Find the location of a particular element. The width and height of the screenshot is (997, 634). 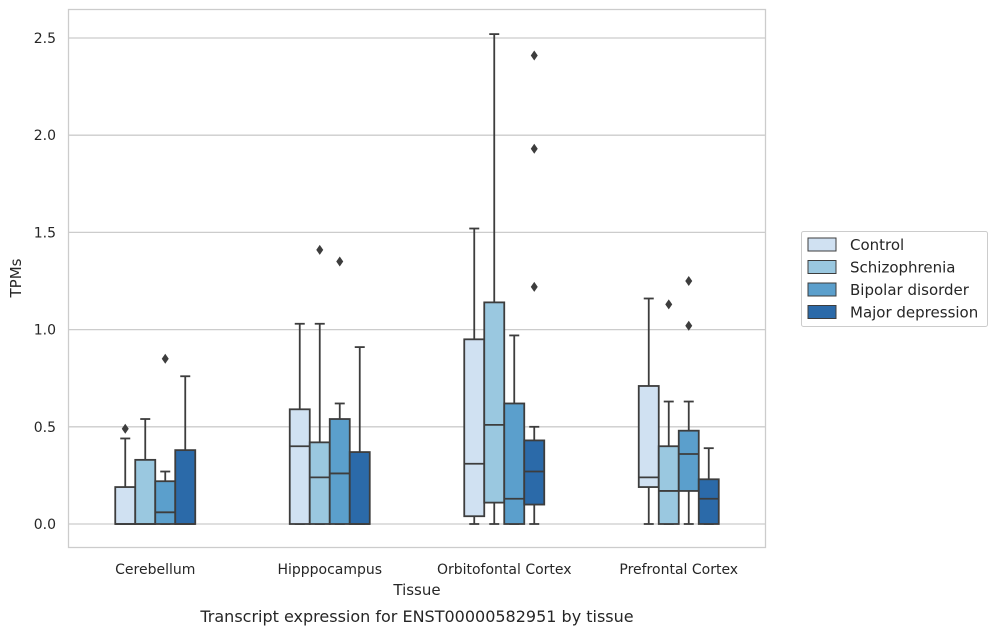

legend-label: Major depression is located at coordinates (914, 313).